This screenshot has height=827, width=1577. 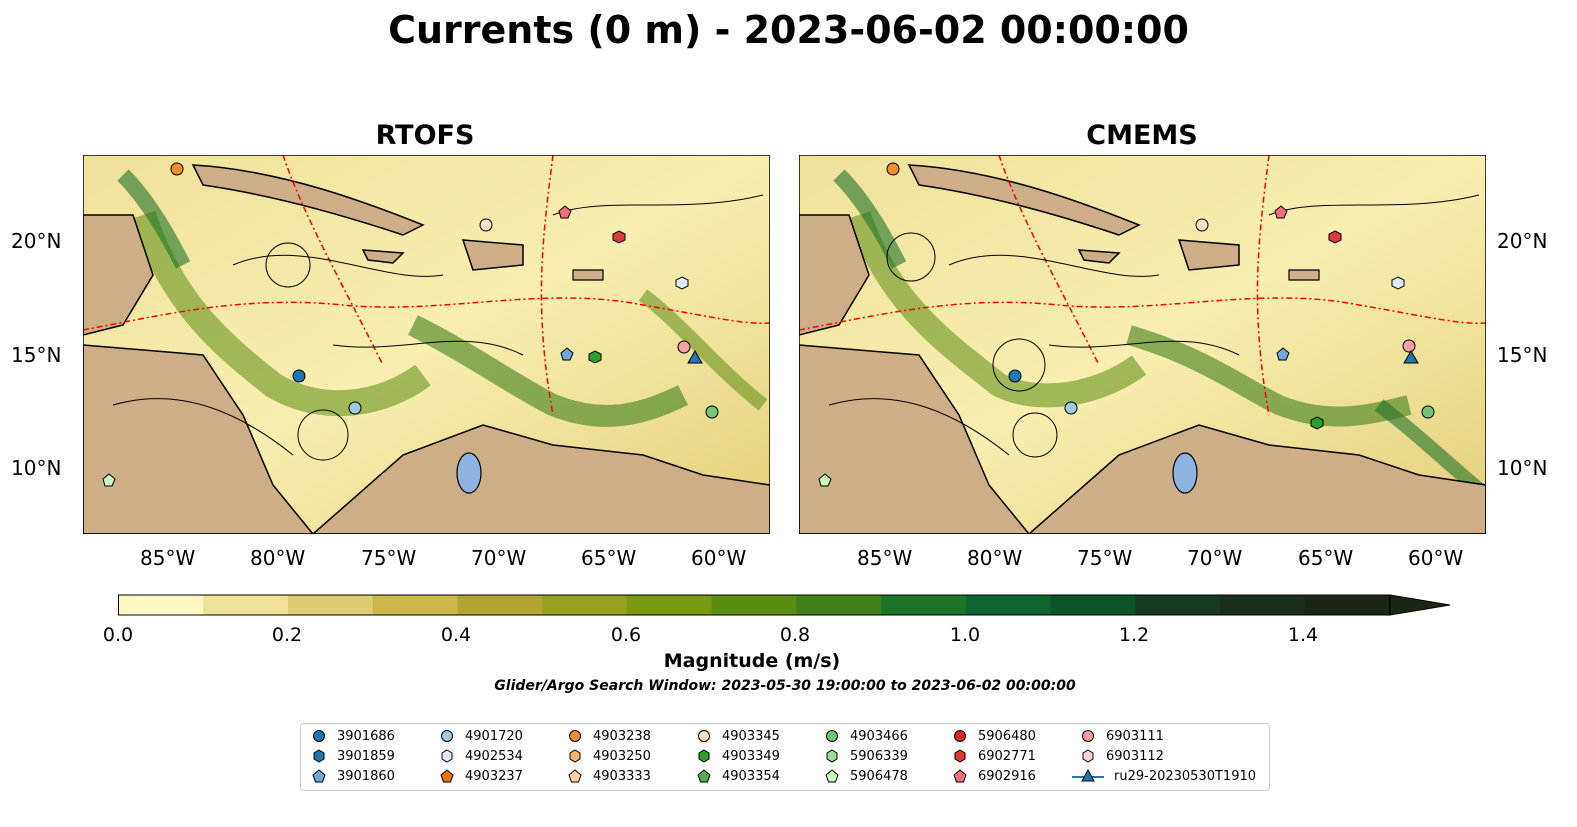 I want to click on legend-label: 4903349, so click(x=751, y=756).